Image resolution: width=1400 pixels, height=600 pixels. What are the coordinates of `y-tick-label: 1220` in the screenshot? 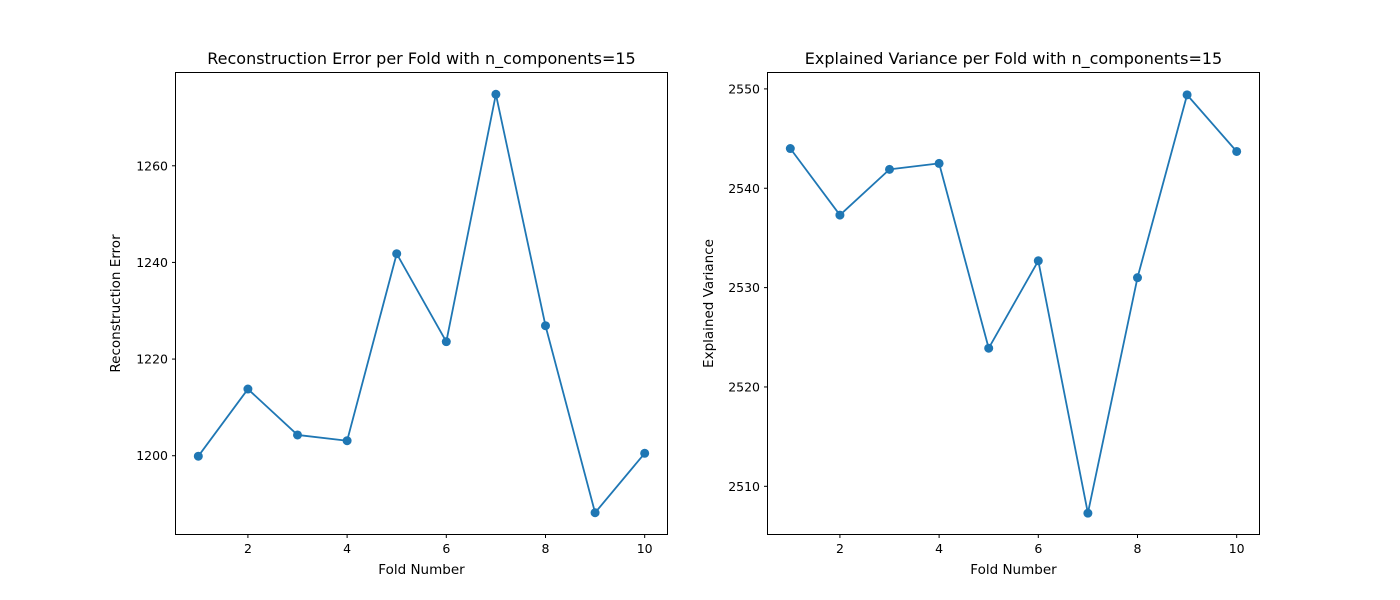 It's located at (152, 359).